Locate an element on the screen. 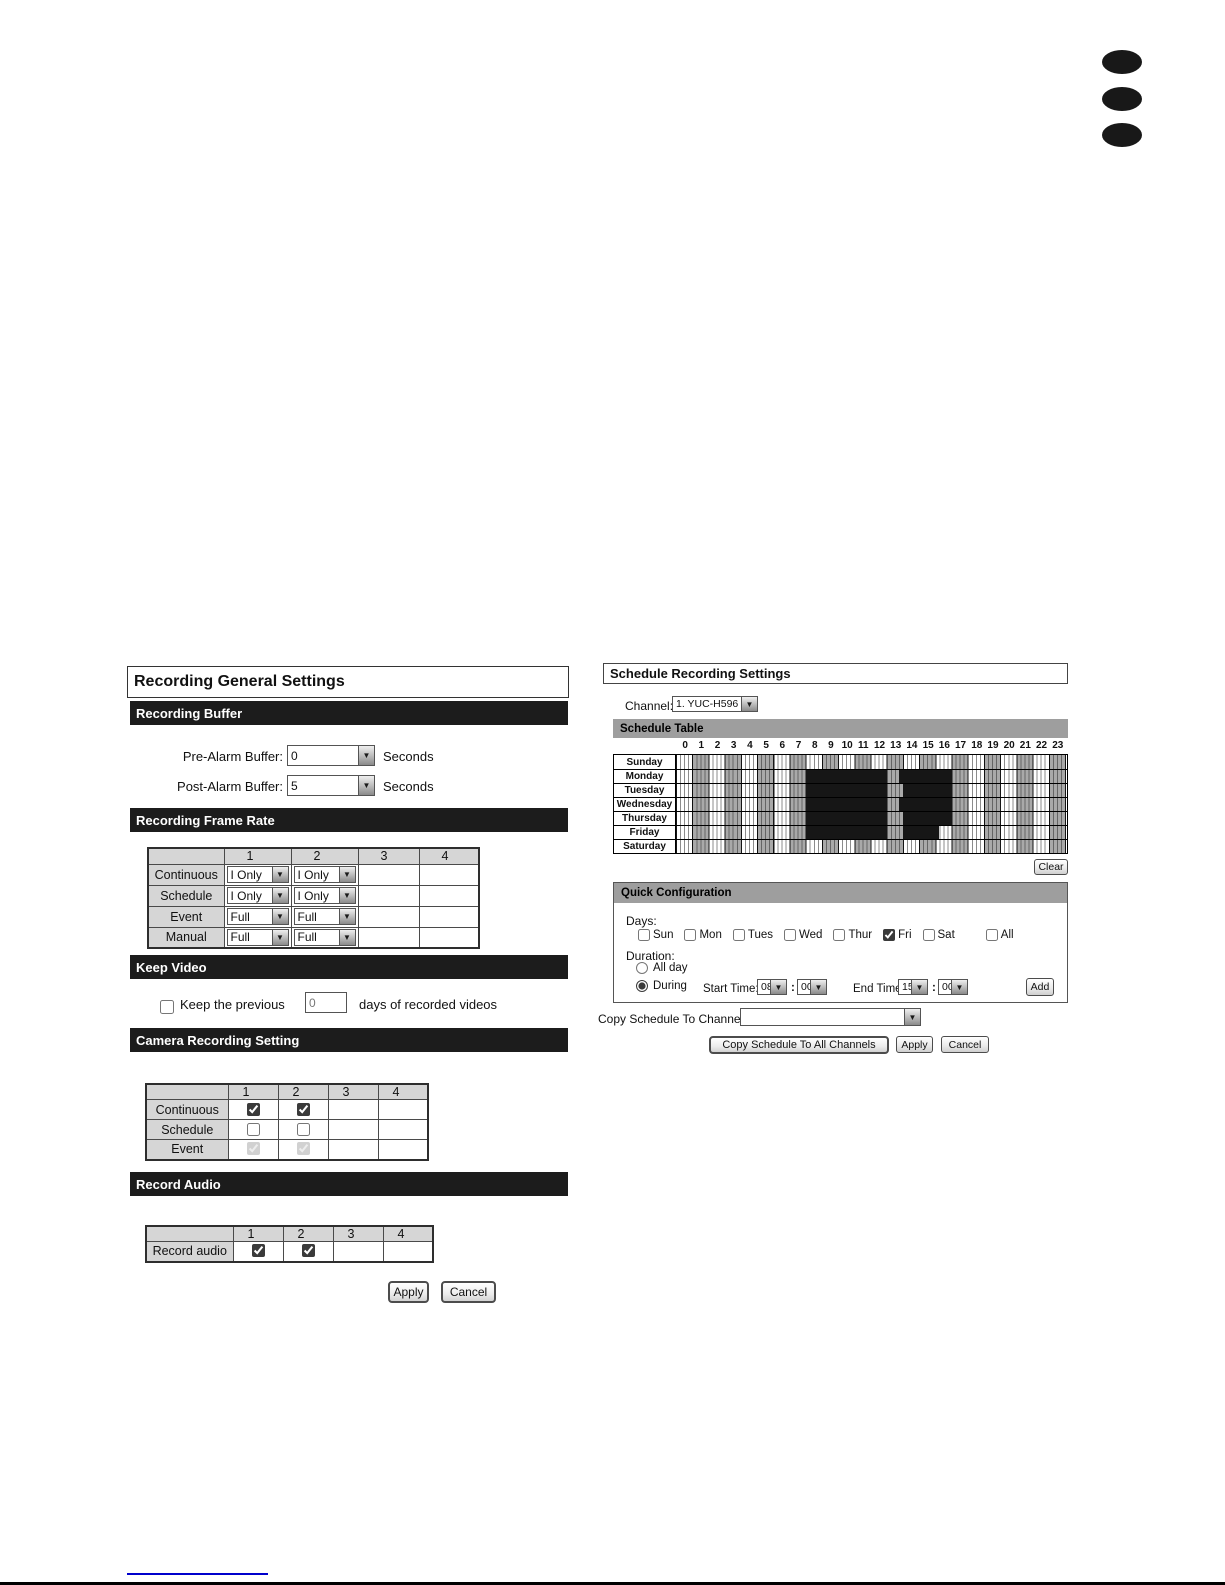  end-minute-select: 00 ▼ is located at coordinates (953, 987).